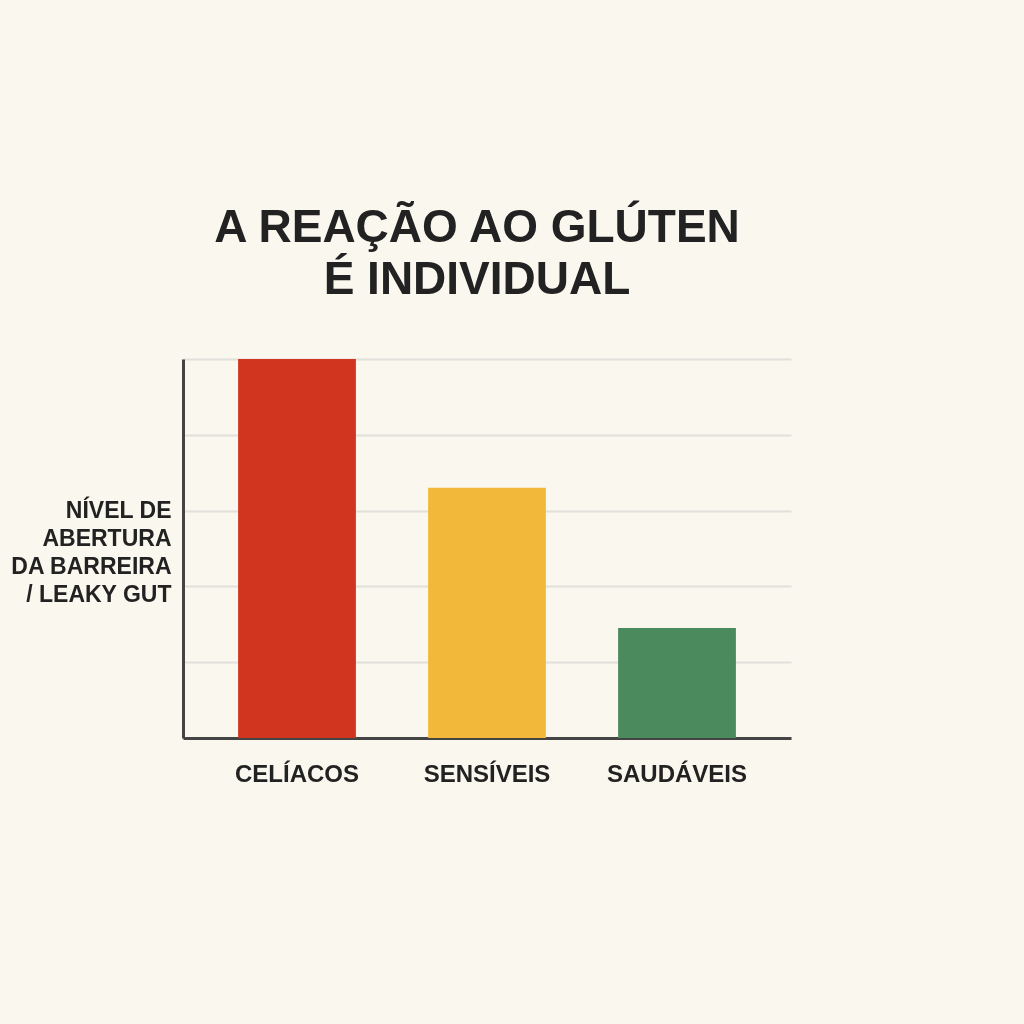 The image size is (1024, 1024). I want to click on x-tick-label: SAUDÁVEIS, so click(677, 773).